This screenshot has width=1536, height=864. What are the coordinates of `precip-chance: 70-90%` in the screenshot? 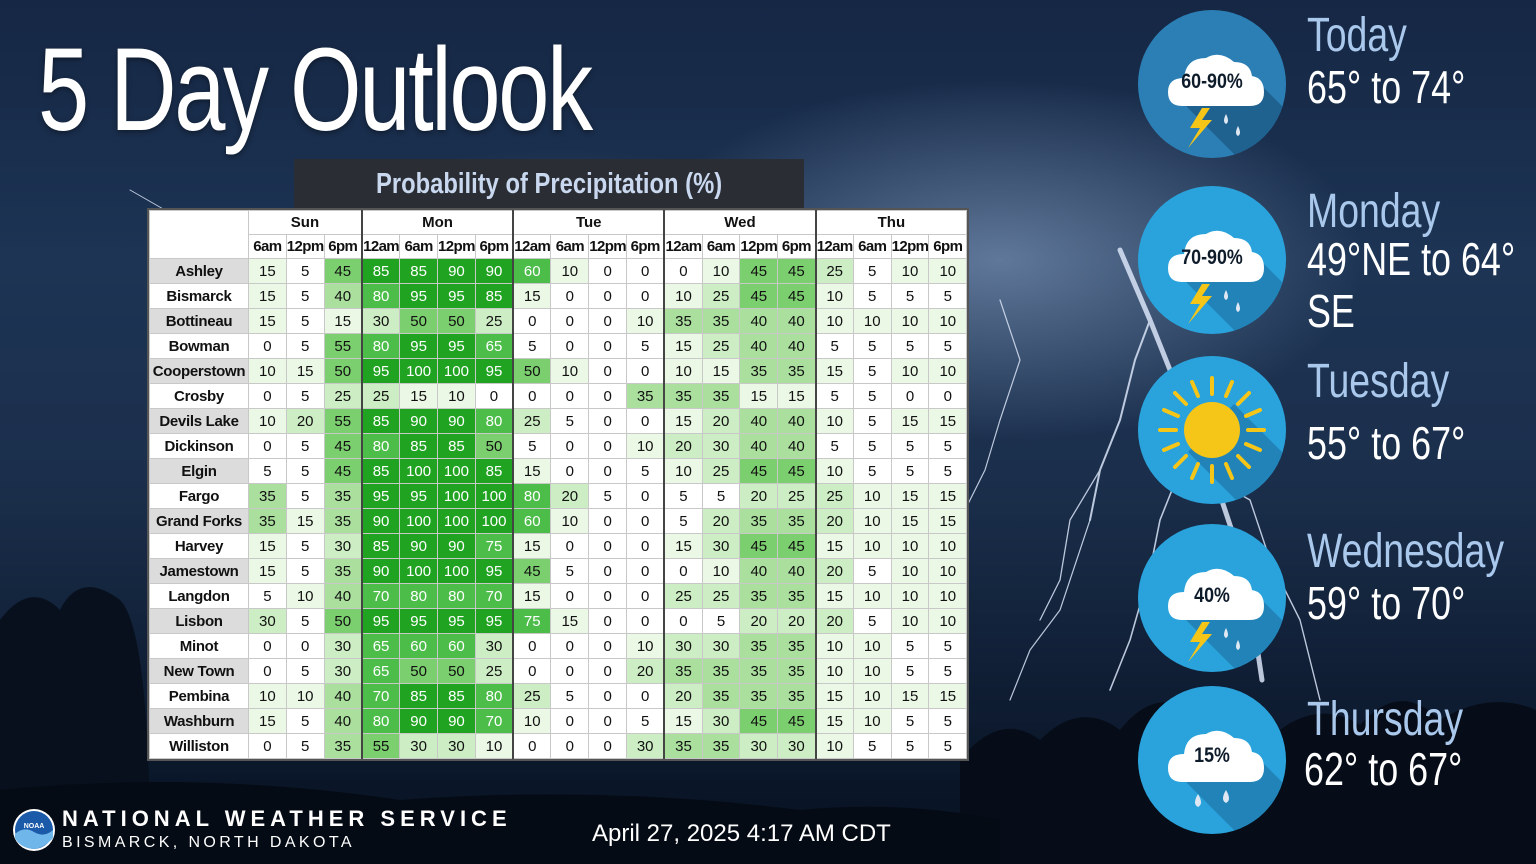 It's located at (1212, 257).